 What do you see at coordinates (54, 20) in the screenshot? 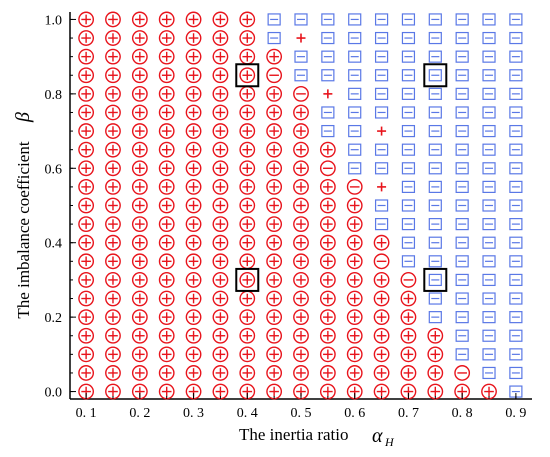
I see `y-tick-label: 1.0` at bounding box center [54, 20].